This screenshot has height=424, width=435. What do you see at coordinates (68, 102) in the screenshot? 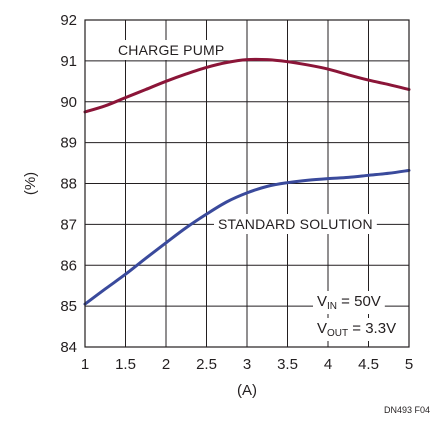
I see `y-tick-label: 90` at bounding box center [68, 102].